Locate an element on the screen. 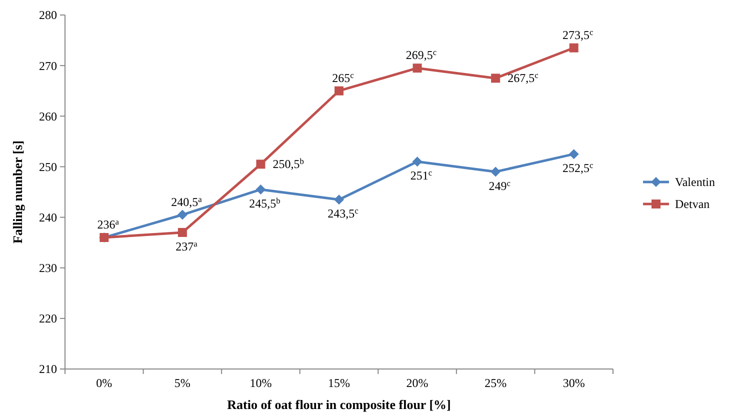  y-tick-label: 220 is located at coordinates (48, 319).